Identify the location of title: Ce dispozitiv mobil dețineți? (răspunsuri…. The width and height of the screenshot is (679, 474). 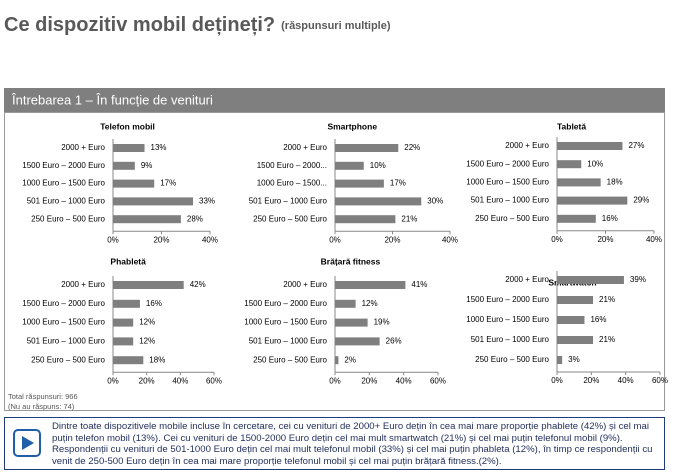
(197, 25).